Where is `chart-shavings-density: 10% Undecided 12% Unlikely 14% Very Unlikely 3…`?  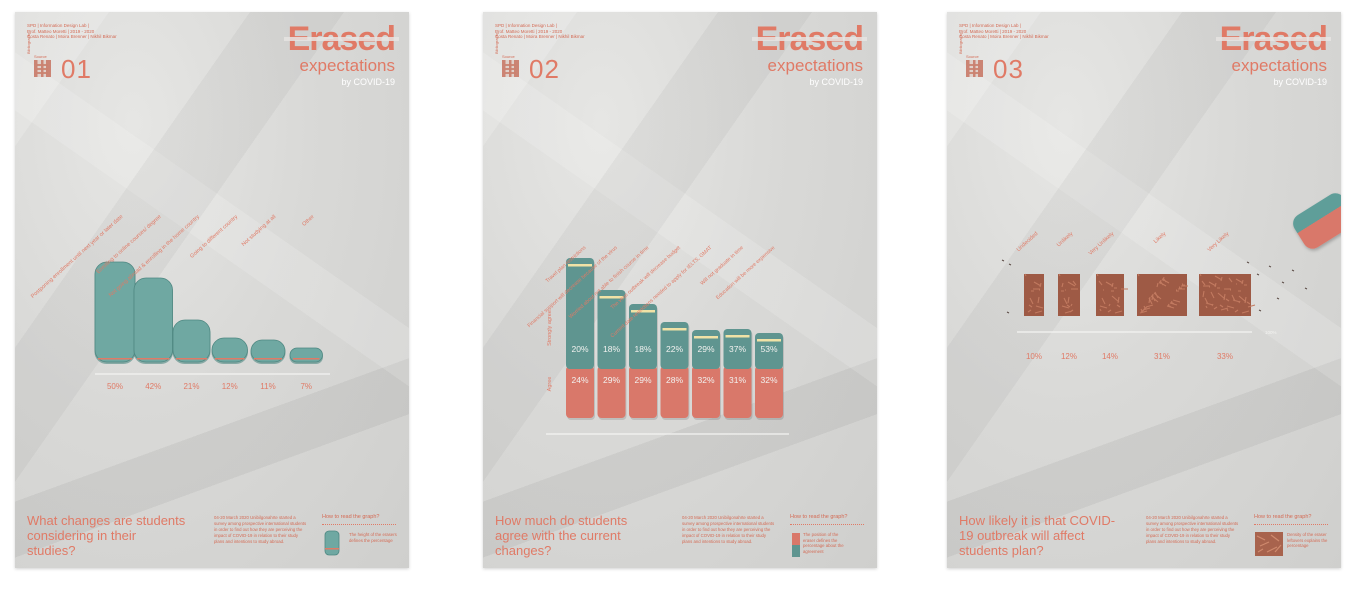 chart-shavings-density: 10% Undecided 12% Unlikely 14% Very Unlikely 3… is located at coordinates (1154, 296).